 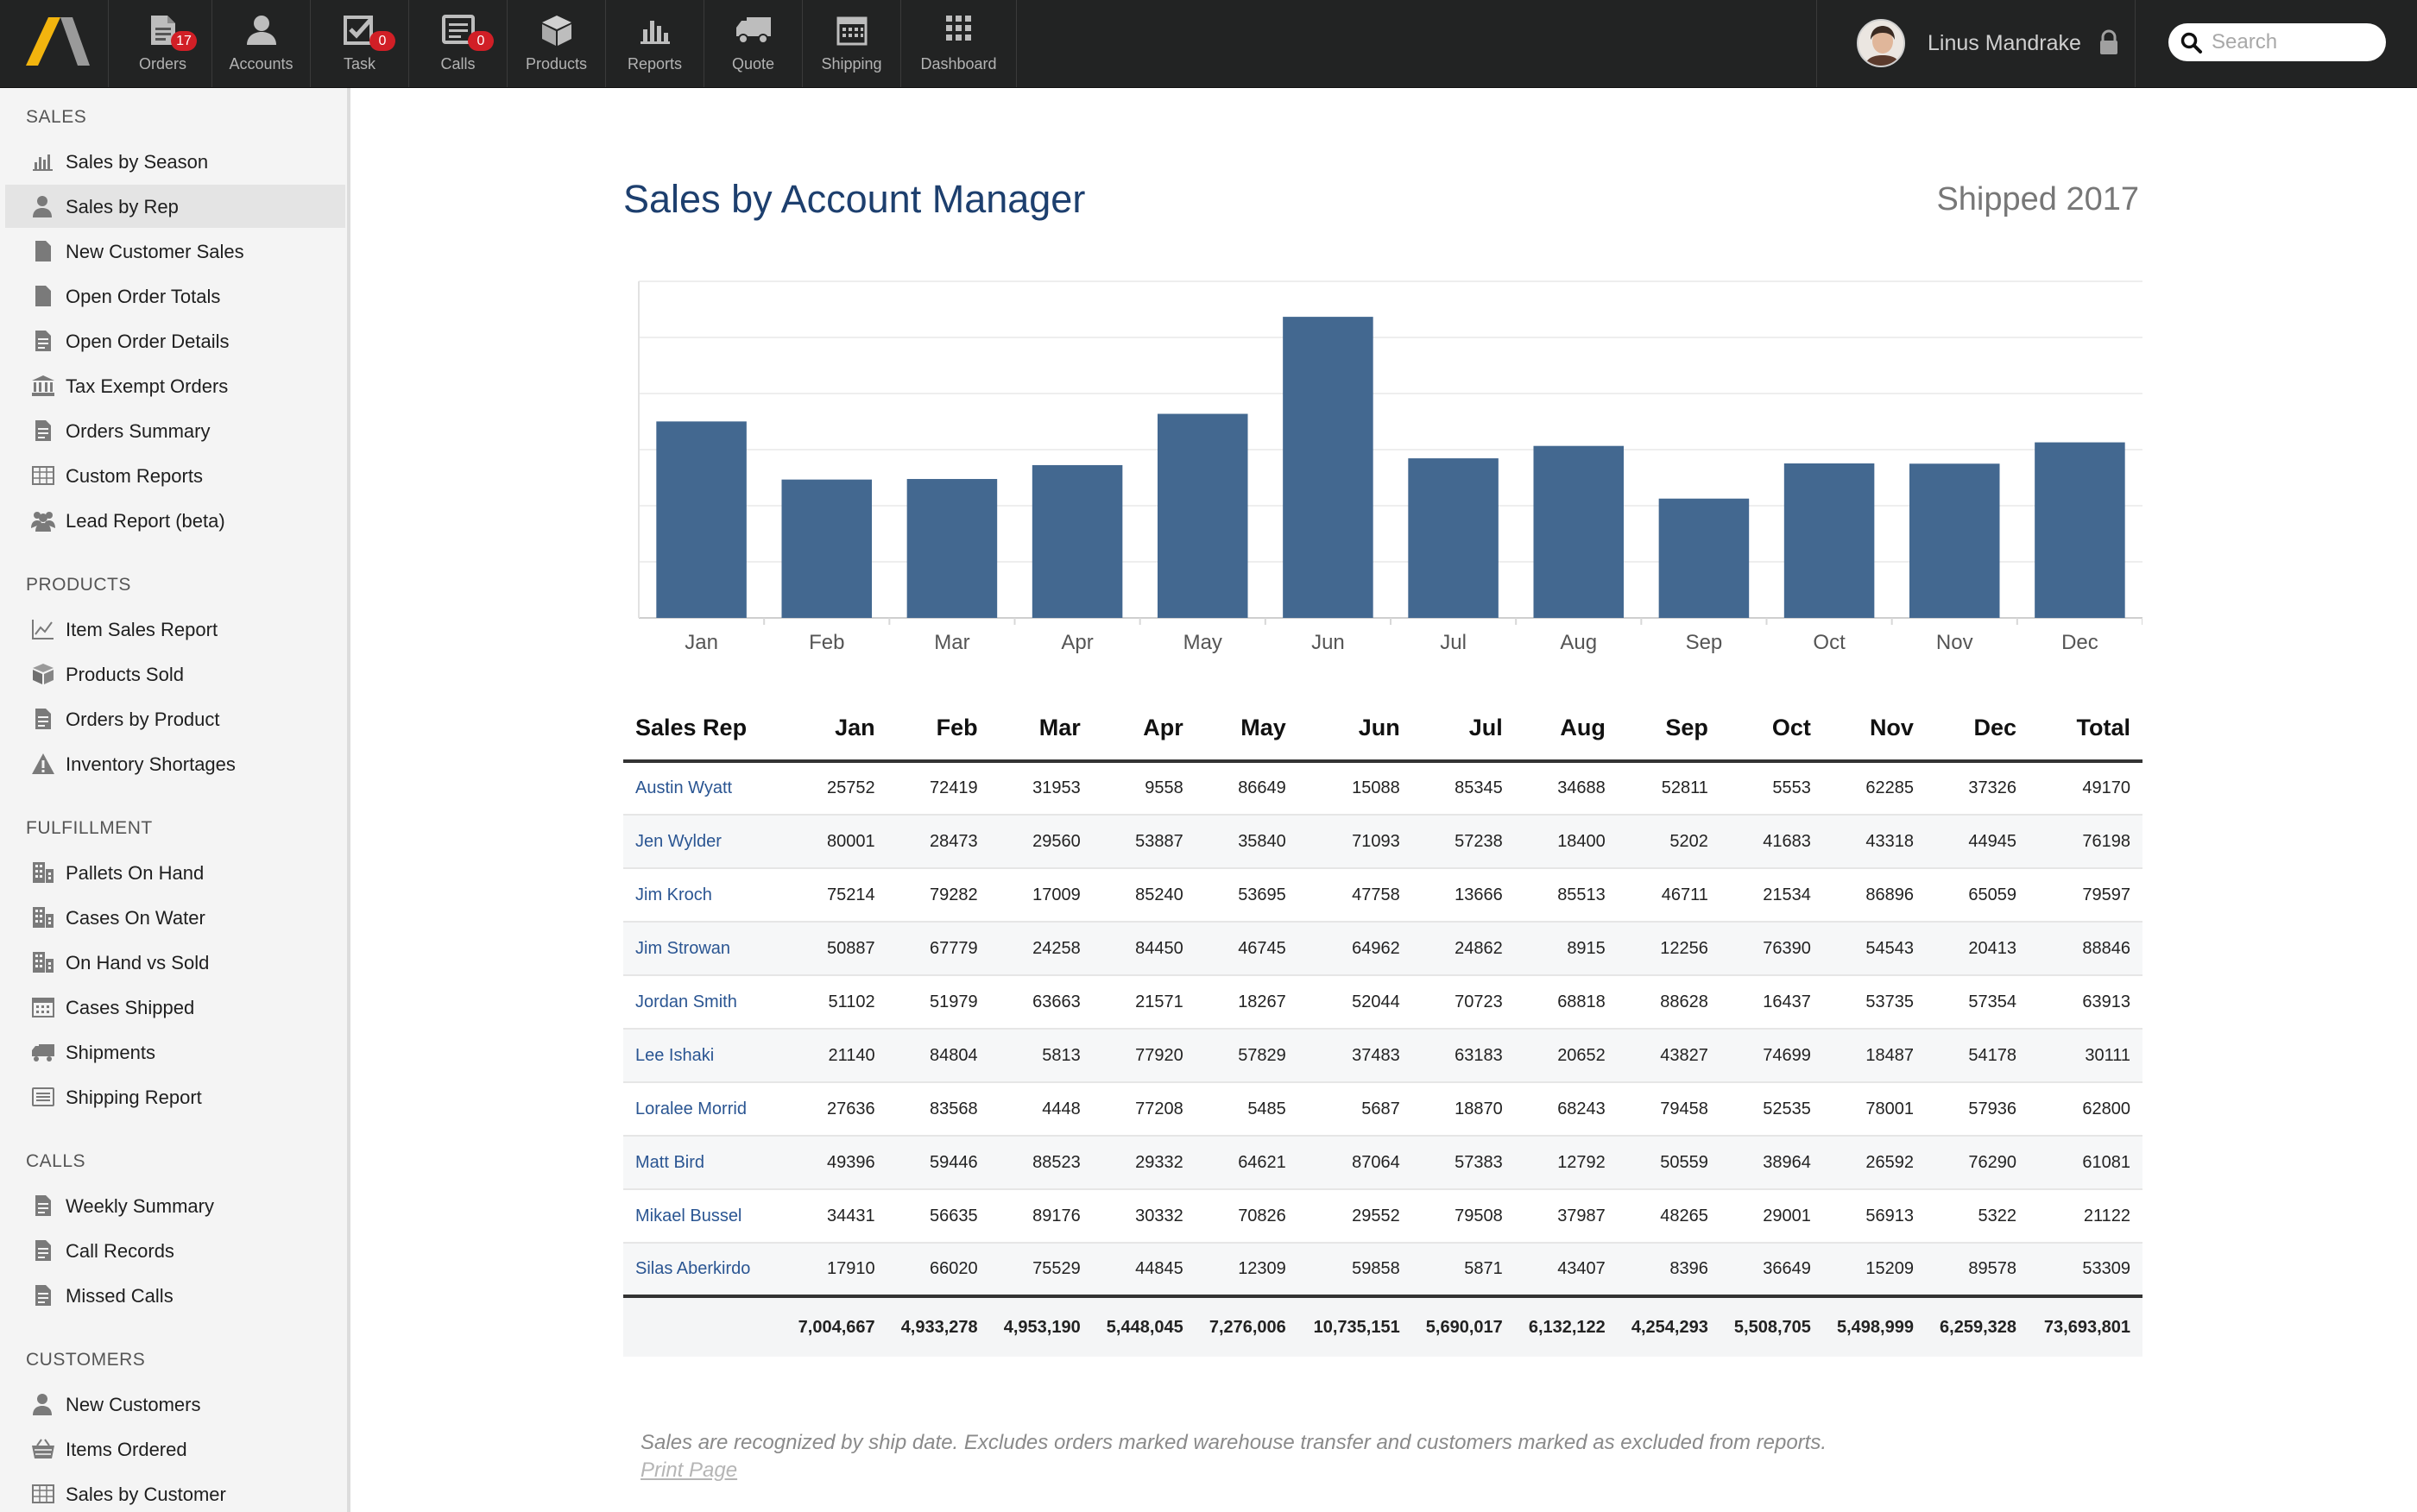 What do you see at coordinates (852, 44) in the screenshot?
I see `nav-shipping: Shipping` at bounding box center [852, 44].